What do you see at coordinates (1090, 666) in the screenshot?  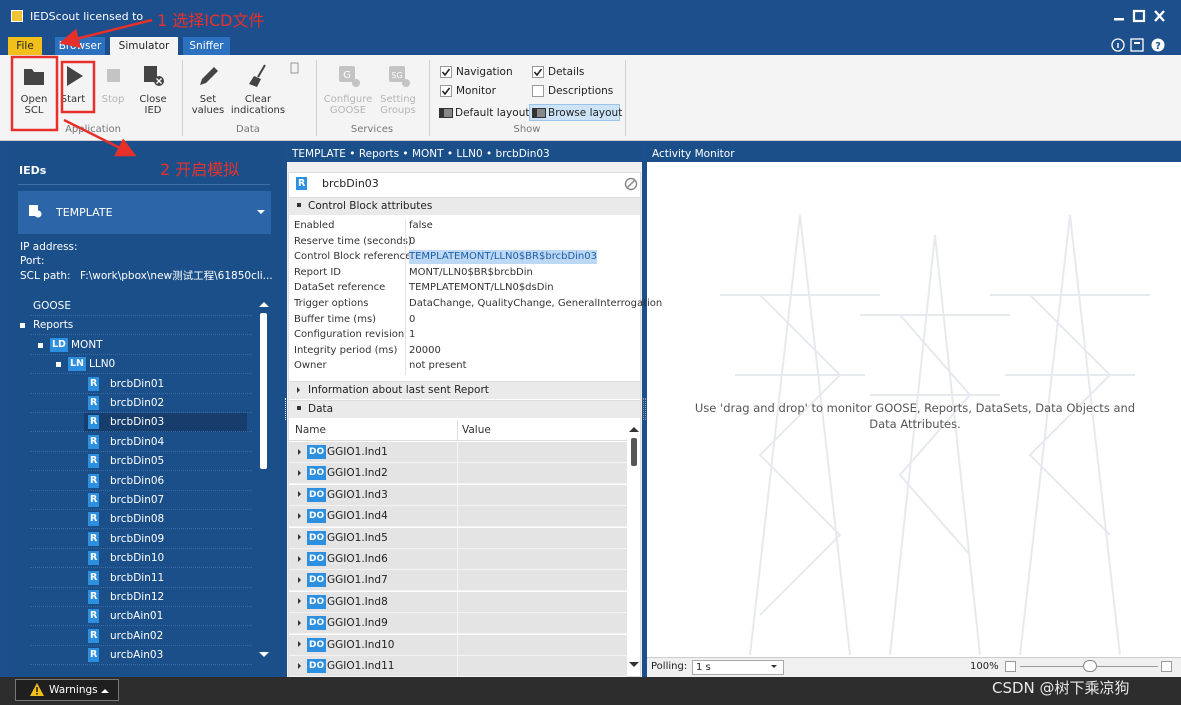 I see `zoom-thumb` at bounding box center [1090, 666].